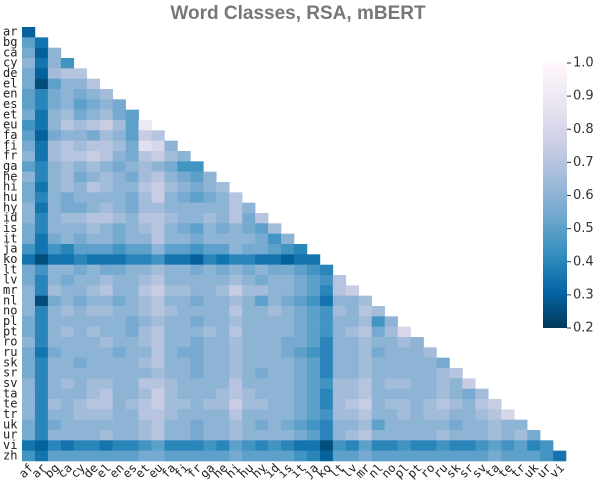  Describe the element at coordinates (583, 195) in the screenshot. I see `colorbar-tick-label: 0.6` at that location.